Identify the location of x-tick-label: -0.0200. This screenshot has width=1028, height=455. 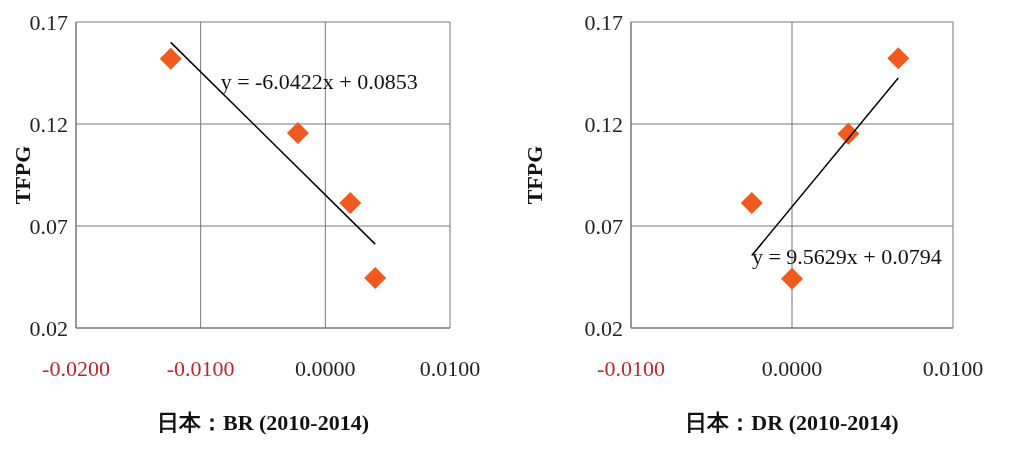
(76, 368).